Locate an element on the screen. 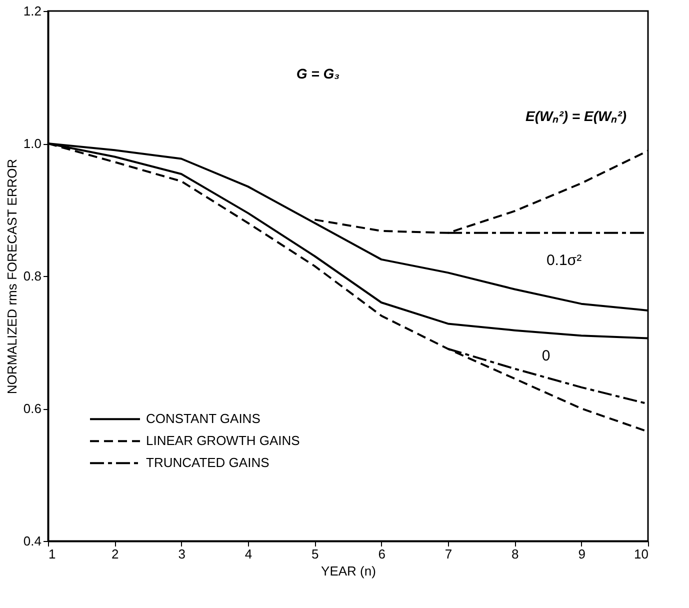 Image resolution: width=689 pixels, height=608 pixels. legend-label: TRUNCATED GAINS is located at coordinates (208, 462).